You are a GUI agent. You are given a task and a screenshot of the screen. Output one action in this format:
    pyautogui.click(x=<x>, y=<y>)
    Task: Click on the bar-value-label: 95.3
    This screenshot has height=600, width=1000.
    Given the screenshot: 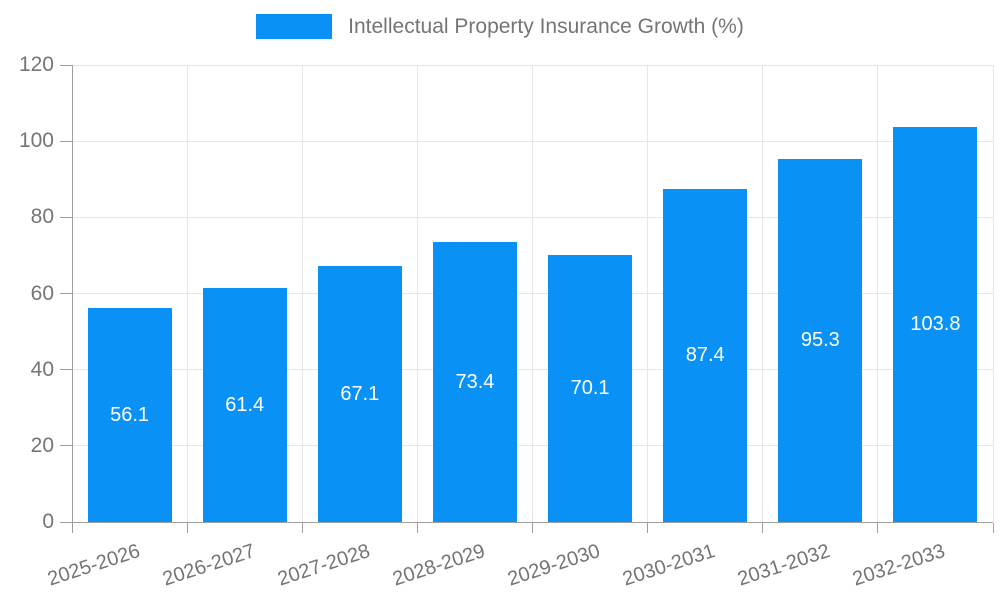 What is the action you would take?
    pyautogui.click(x=820, y=340)
    